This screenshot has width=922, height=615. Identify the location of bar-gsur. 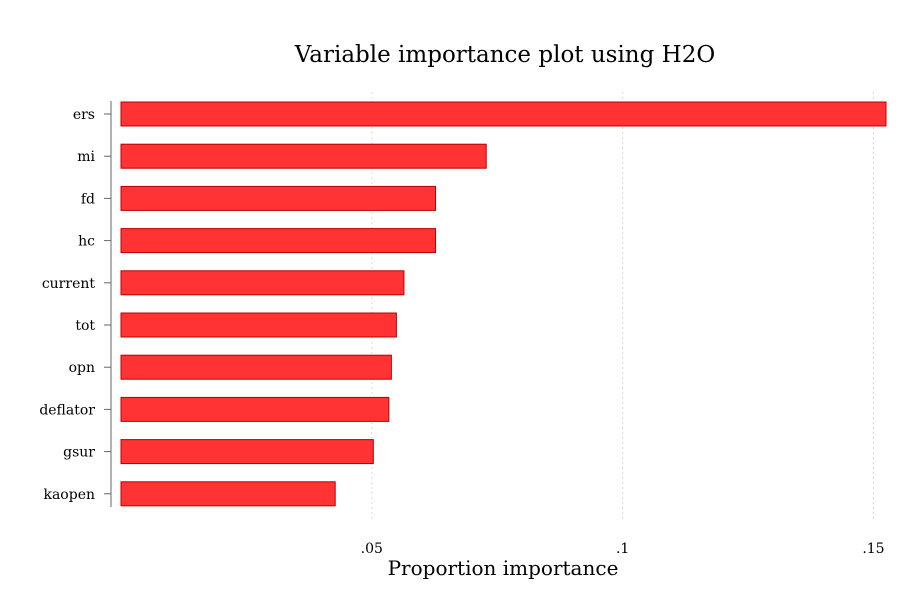
(247, 452).